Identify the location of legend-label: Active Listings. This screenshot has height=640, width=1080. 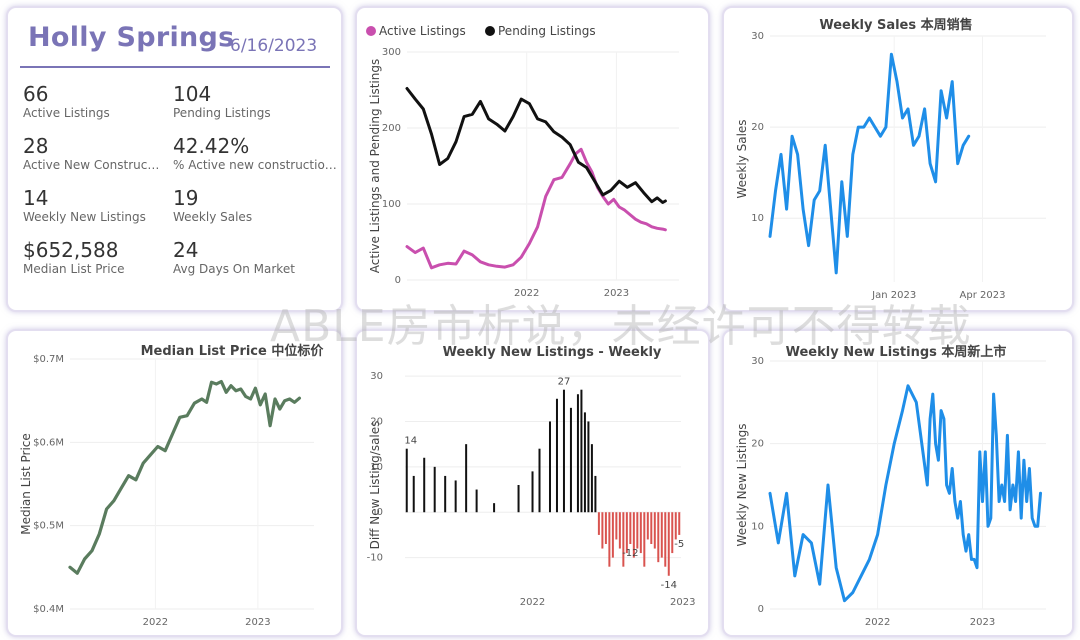
(422, 31).